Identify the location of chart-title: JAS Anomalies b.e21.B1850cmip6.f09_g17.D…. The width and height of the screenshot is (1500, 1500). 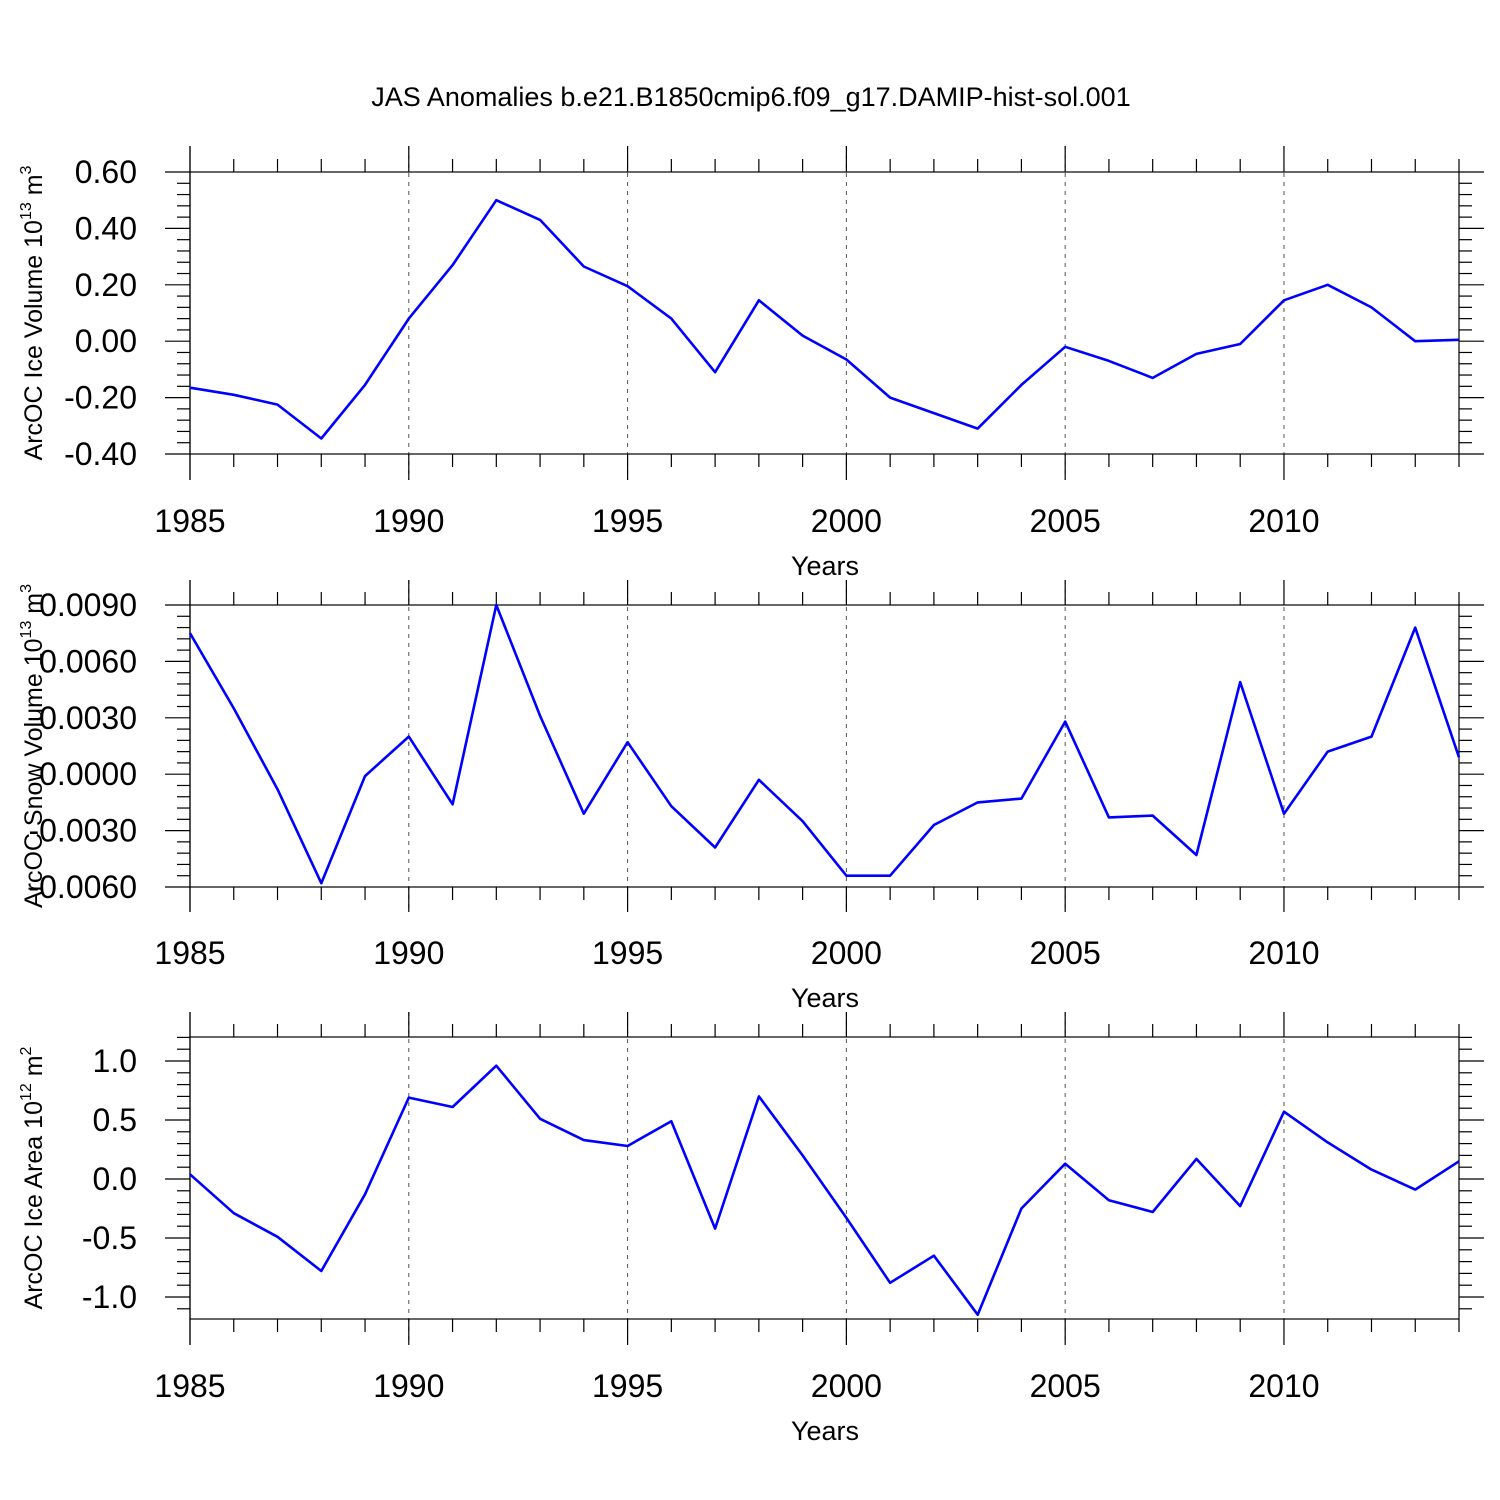
(750, 97).